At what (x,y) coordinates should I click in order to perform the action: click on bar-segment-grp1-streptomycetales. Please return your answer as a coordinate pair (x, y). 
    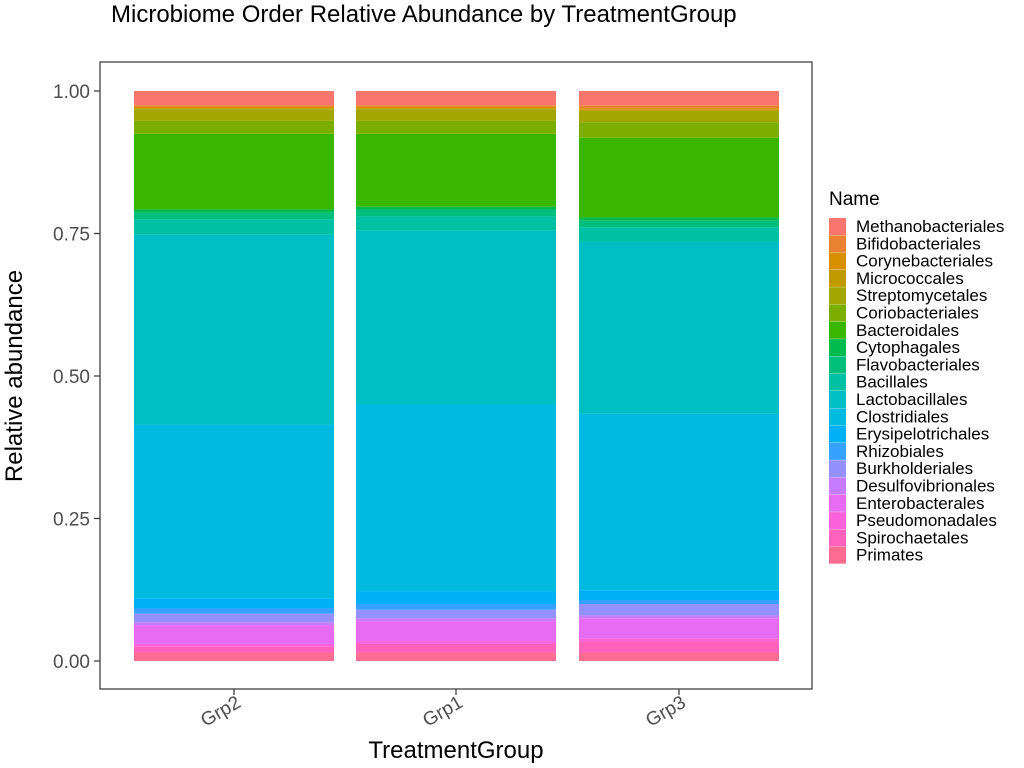
    Looking at the image, I should click on (456, 115).